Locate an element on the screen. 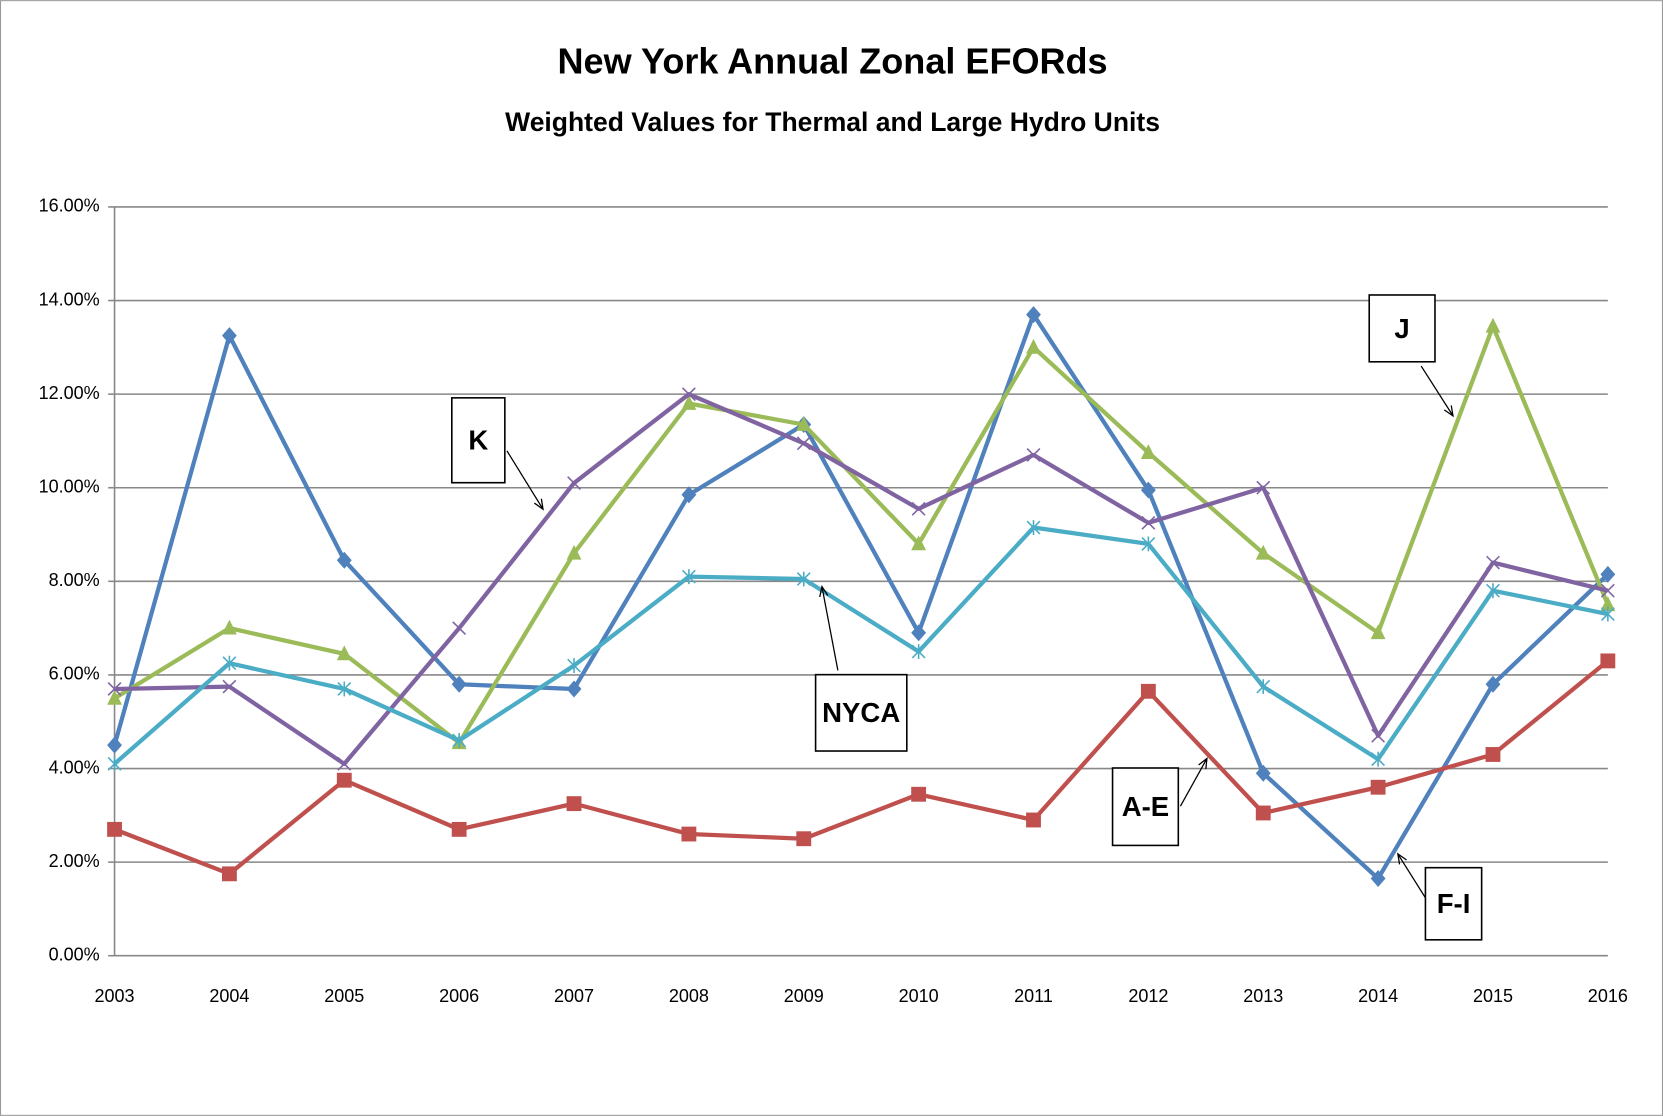 The width and height of the screenshot is (1663, 1116). x-tick-label: 2011 is located at coordinates (1033, 996).